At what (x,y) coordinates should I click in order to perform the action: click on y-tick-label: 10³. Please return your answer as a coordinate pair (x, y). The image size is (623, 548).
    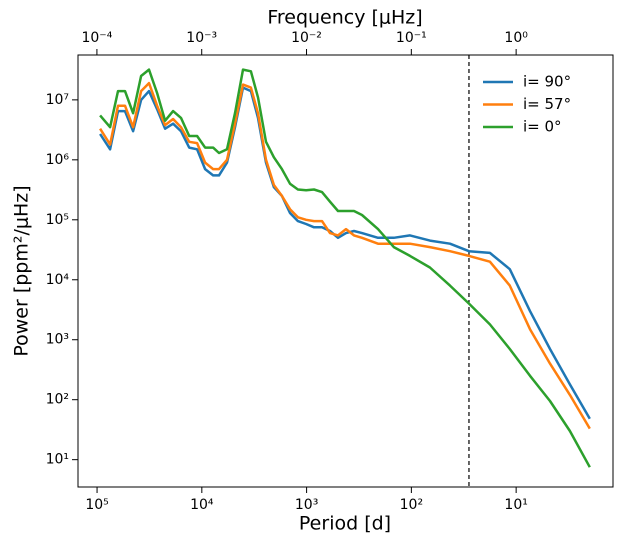
    Looking at the image, I should click on (57, 340).